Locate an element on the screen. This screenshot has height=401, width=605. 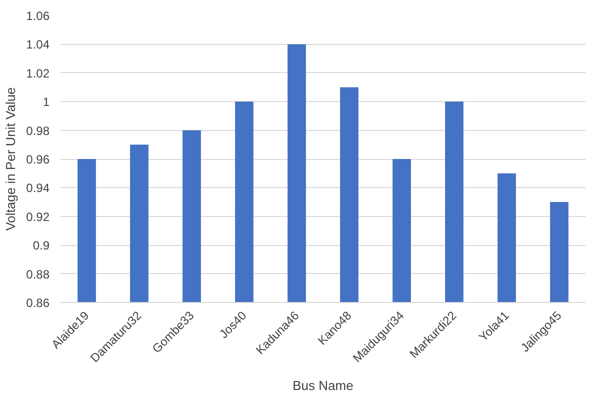
y-tick-label: 1.04 is located at coordinates (38, 45).